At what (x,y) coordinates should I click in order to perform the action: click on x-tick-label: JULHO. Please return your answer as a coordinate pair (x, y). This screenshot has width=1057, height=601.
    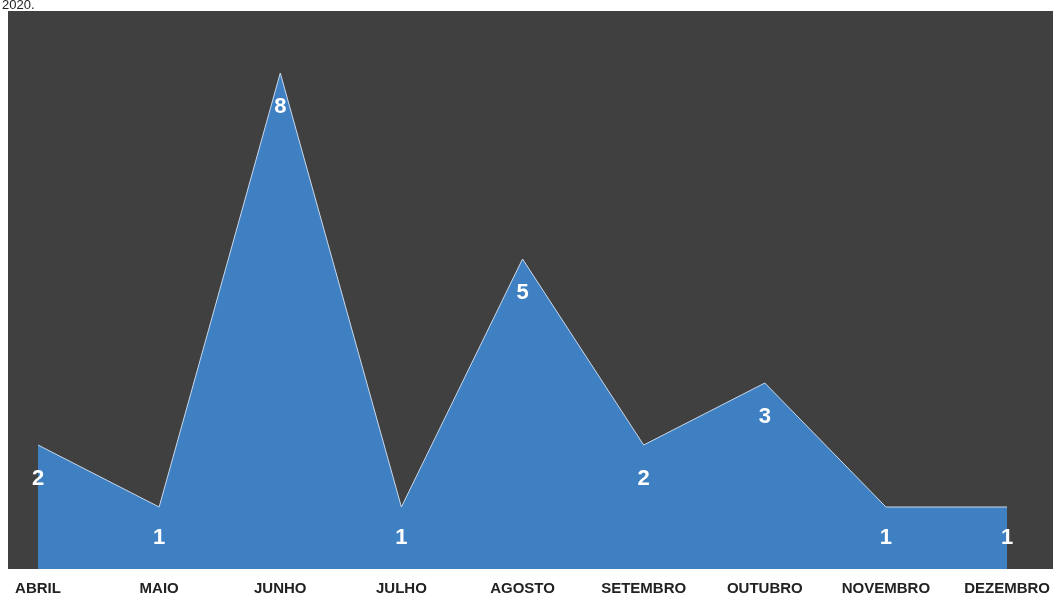
    Looking at the image, I should click on (401, 588).